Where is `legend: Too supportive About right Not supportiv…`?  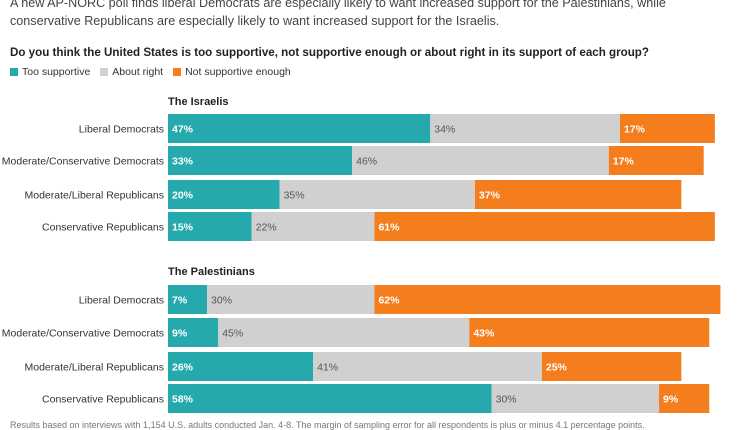 legend: Too supportive About right Not supportiv… is located at coordinates (155, 72).